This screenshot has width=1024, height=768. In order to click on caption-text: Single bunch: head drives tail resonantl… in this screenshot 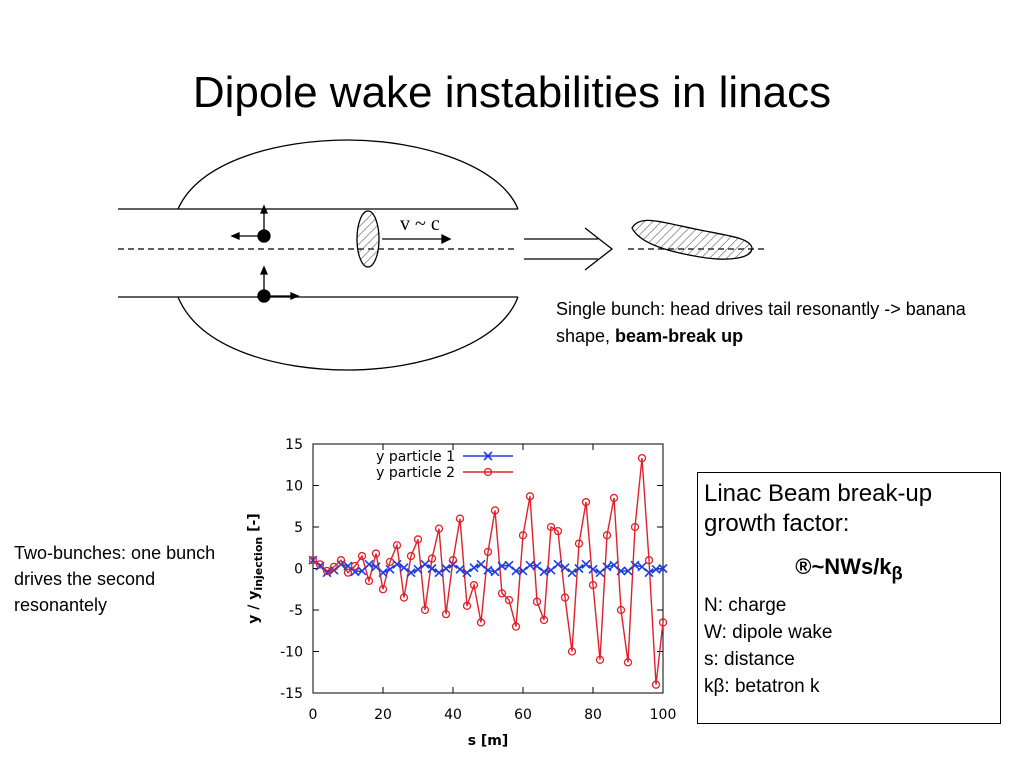, I will do `click(761, 322)`.